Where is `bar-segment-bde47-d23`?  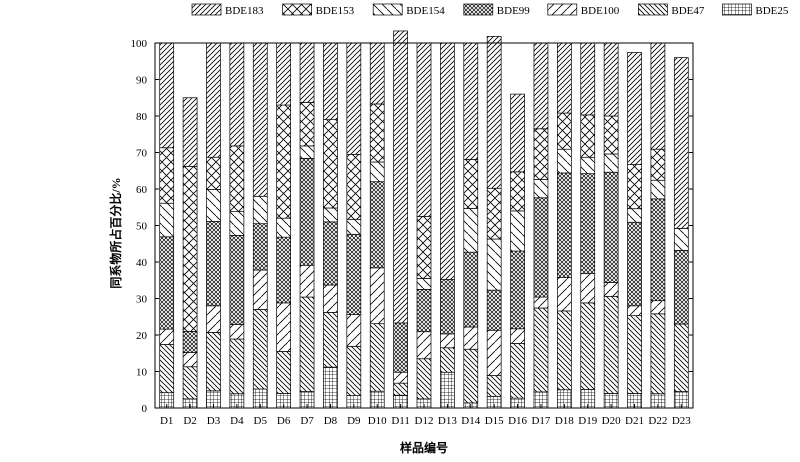
bar-segment-bde47-d23 is located at coordinates (681, 357).